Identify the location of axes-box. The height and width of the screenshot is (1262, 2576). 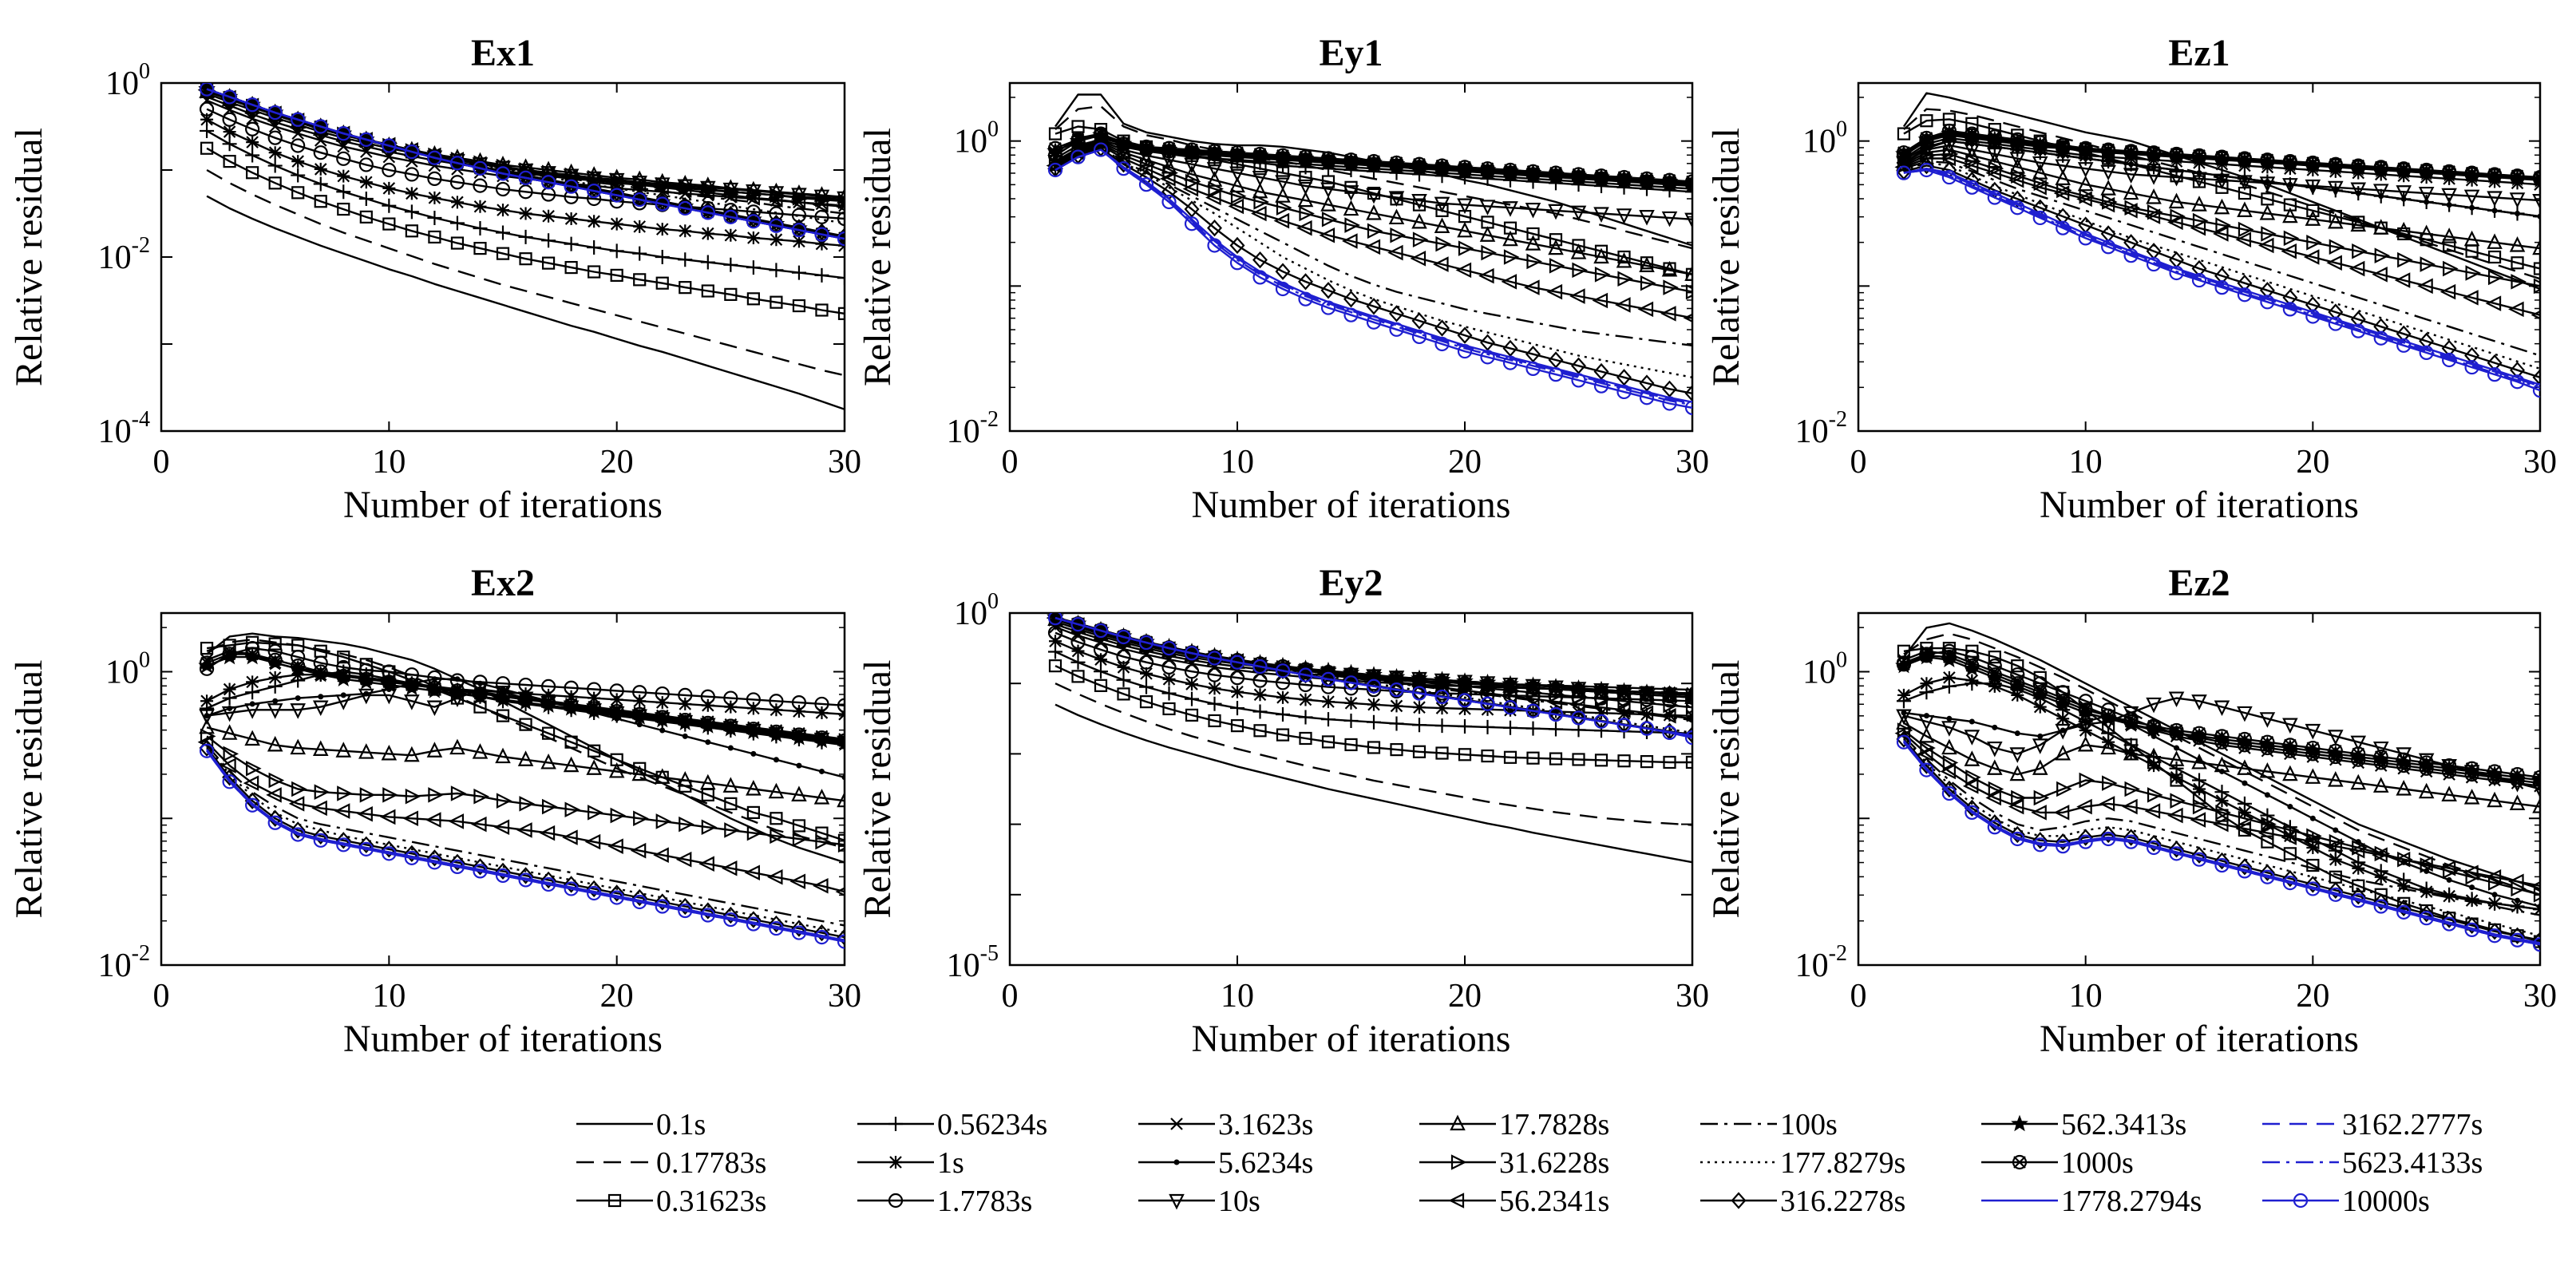
(503, 257).